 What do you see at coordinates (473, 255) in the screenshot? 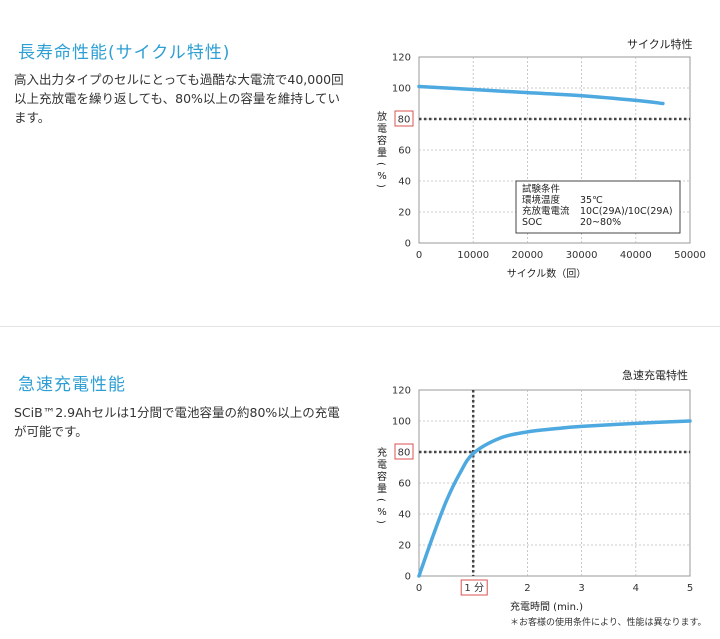
I see `x-tick-label: 10000` at bounding box center [473, 255].